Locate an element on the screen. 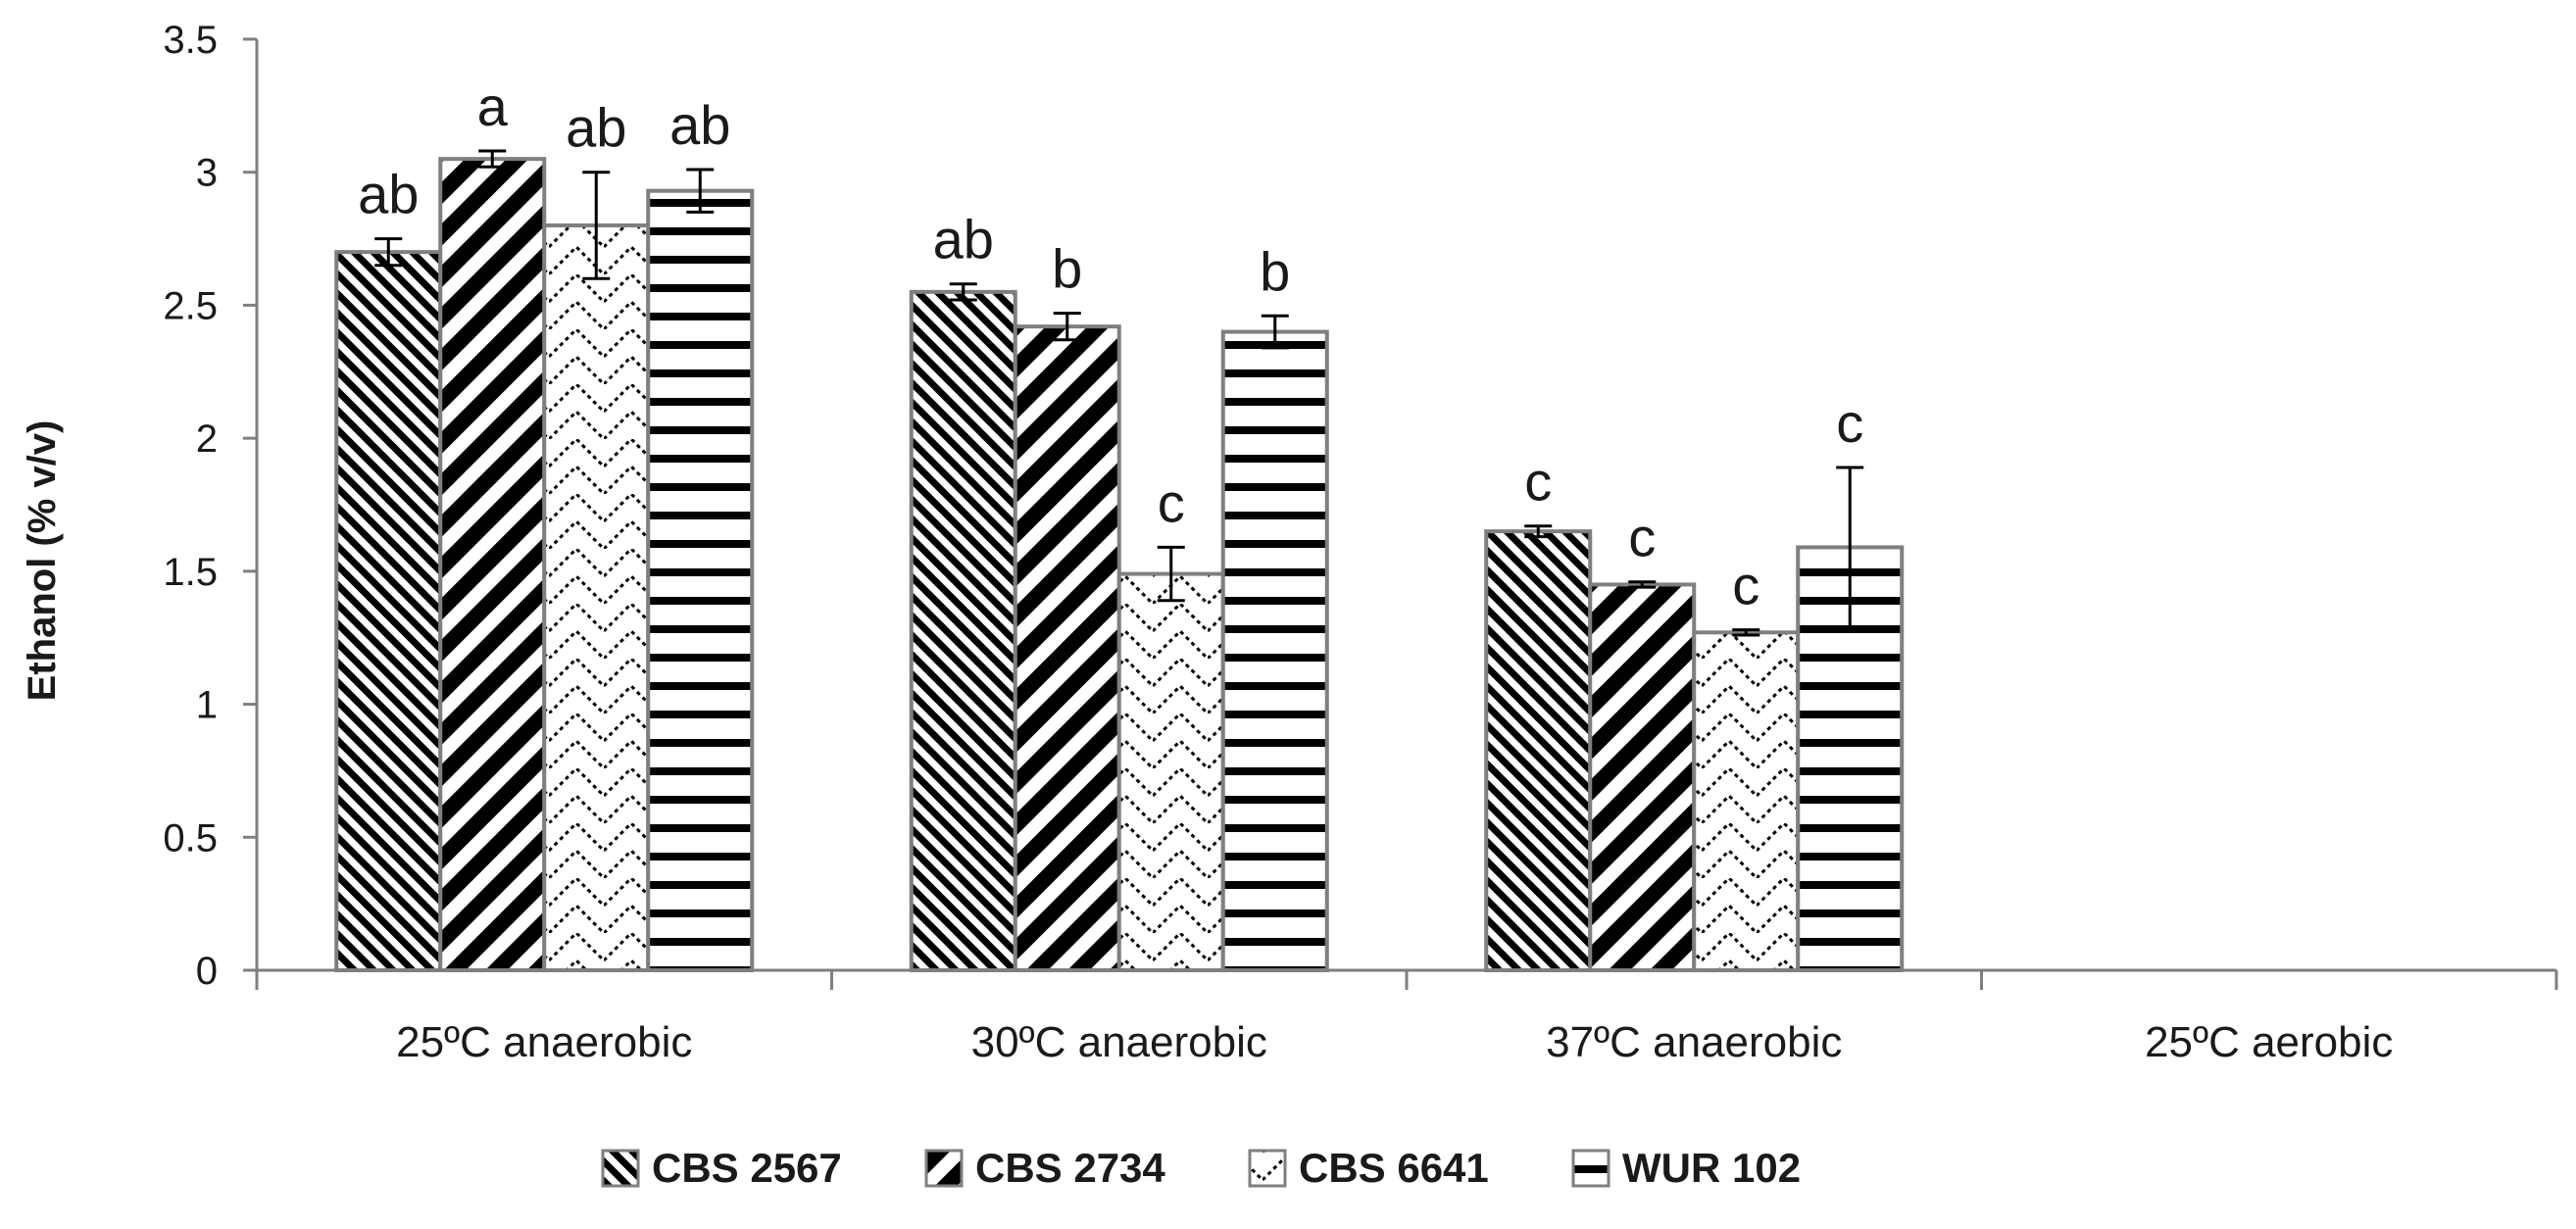 The width and height of the screenshot is (2576, 1229). legend-label: WUR 102 is located at coordinates (1711, 1168).